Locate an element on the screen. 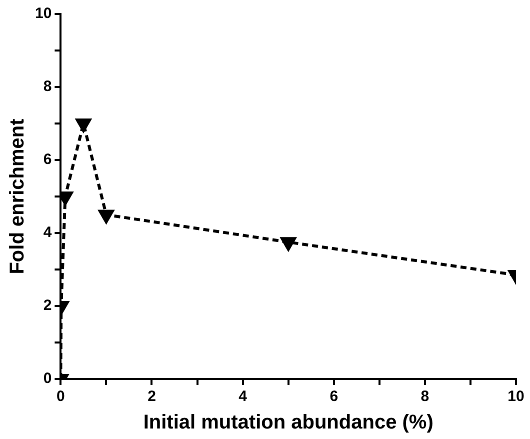  y-tick-label: 2 is located at coordinates (47, 305).